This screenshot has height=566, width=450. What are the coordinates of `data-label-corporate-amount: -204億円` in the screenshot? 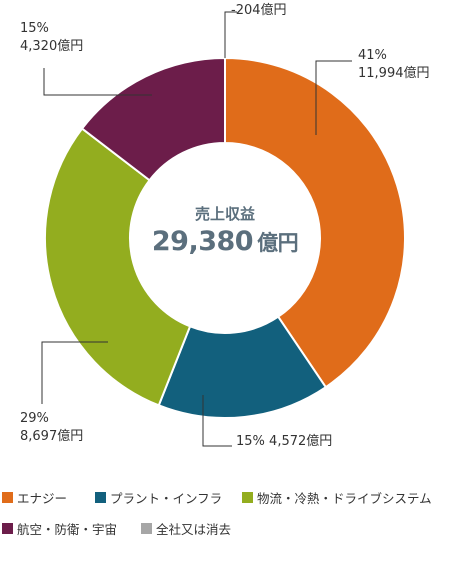 It's located at (259, 10).